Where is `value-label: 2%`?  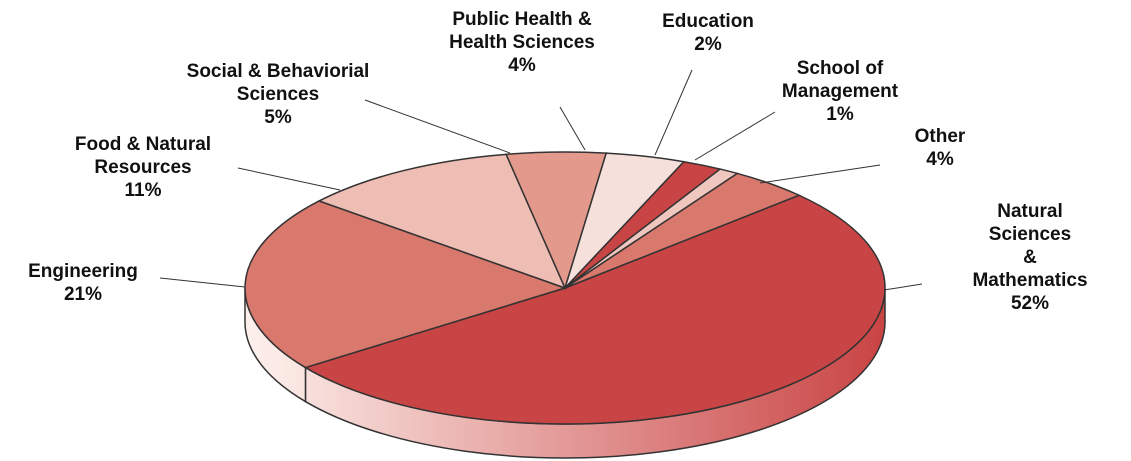 value-label: 2% is located at coordinates (708, 44).